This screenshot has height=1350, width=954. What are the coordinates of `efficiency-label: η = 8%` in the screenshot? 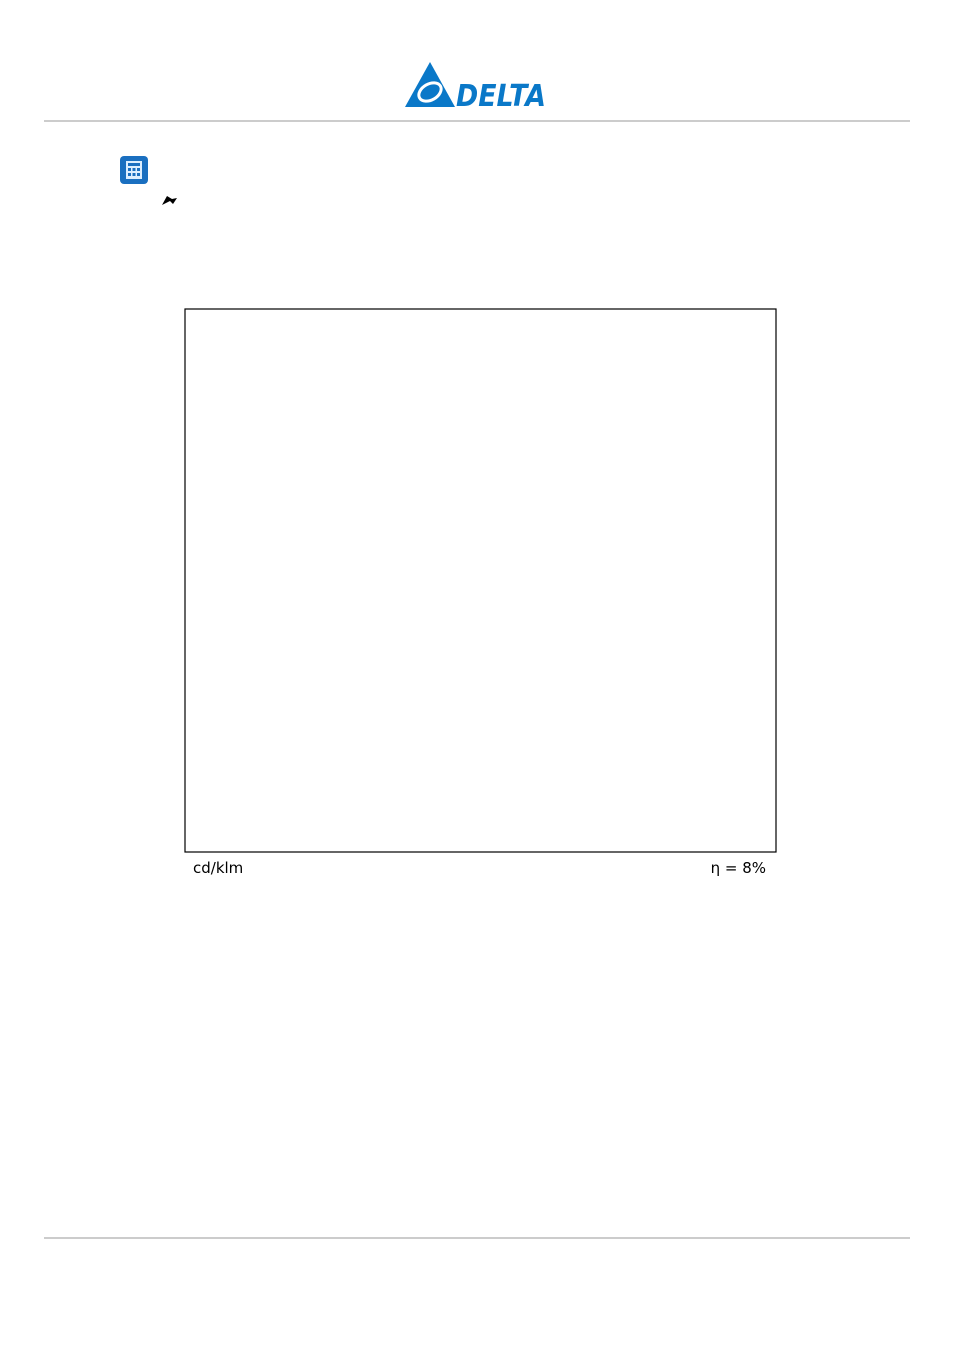 It's located at (738, 868).